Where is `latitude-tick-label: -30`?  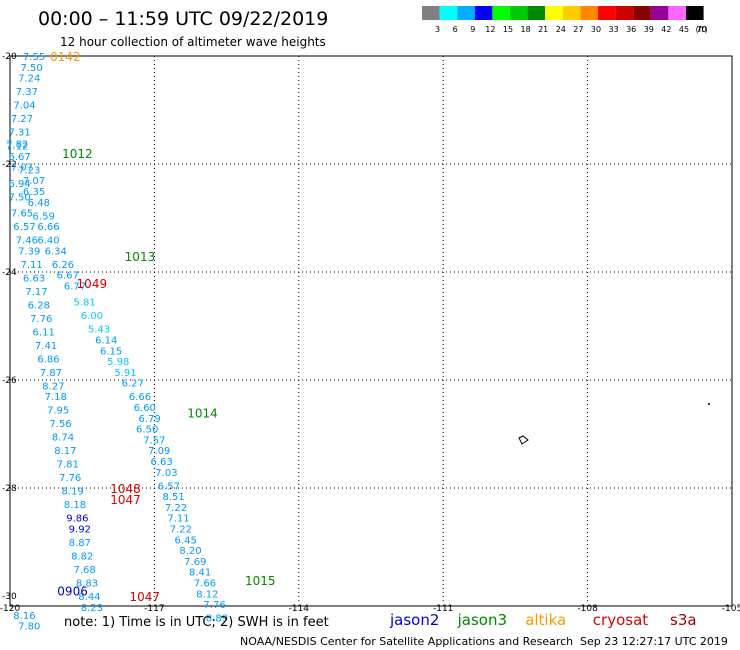
latitude-tick-label: -30 is located at coordinates (9, 597).